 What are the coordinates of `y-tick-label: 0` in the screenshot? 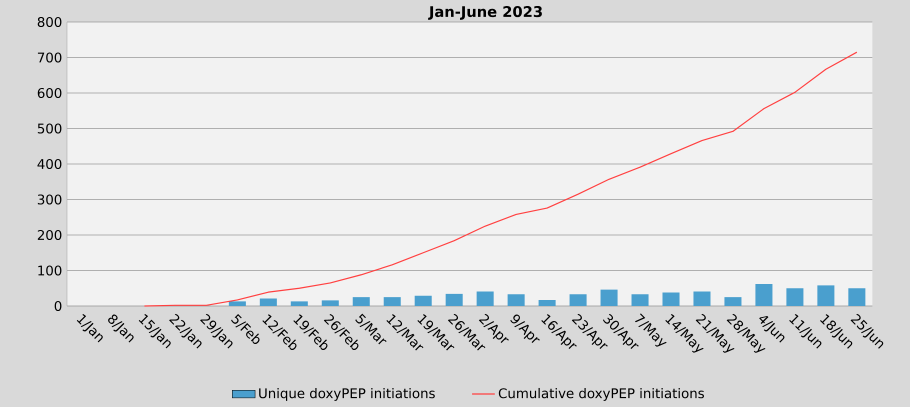 It's located at (58, 306).